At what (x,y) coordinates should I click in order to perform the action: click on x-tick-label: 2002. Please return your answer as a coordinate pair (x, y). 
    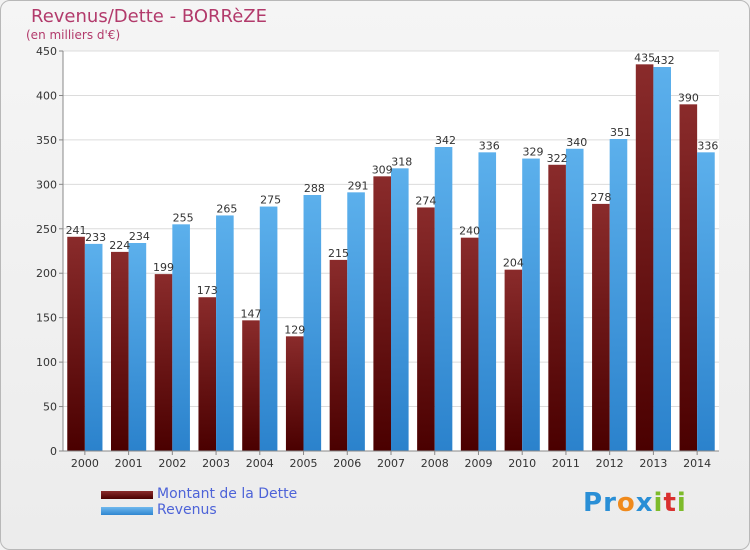
    Looking at the image, I should click on (172, 463).